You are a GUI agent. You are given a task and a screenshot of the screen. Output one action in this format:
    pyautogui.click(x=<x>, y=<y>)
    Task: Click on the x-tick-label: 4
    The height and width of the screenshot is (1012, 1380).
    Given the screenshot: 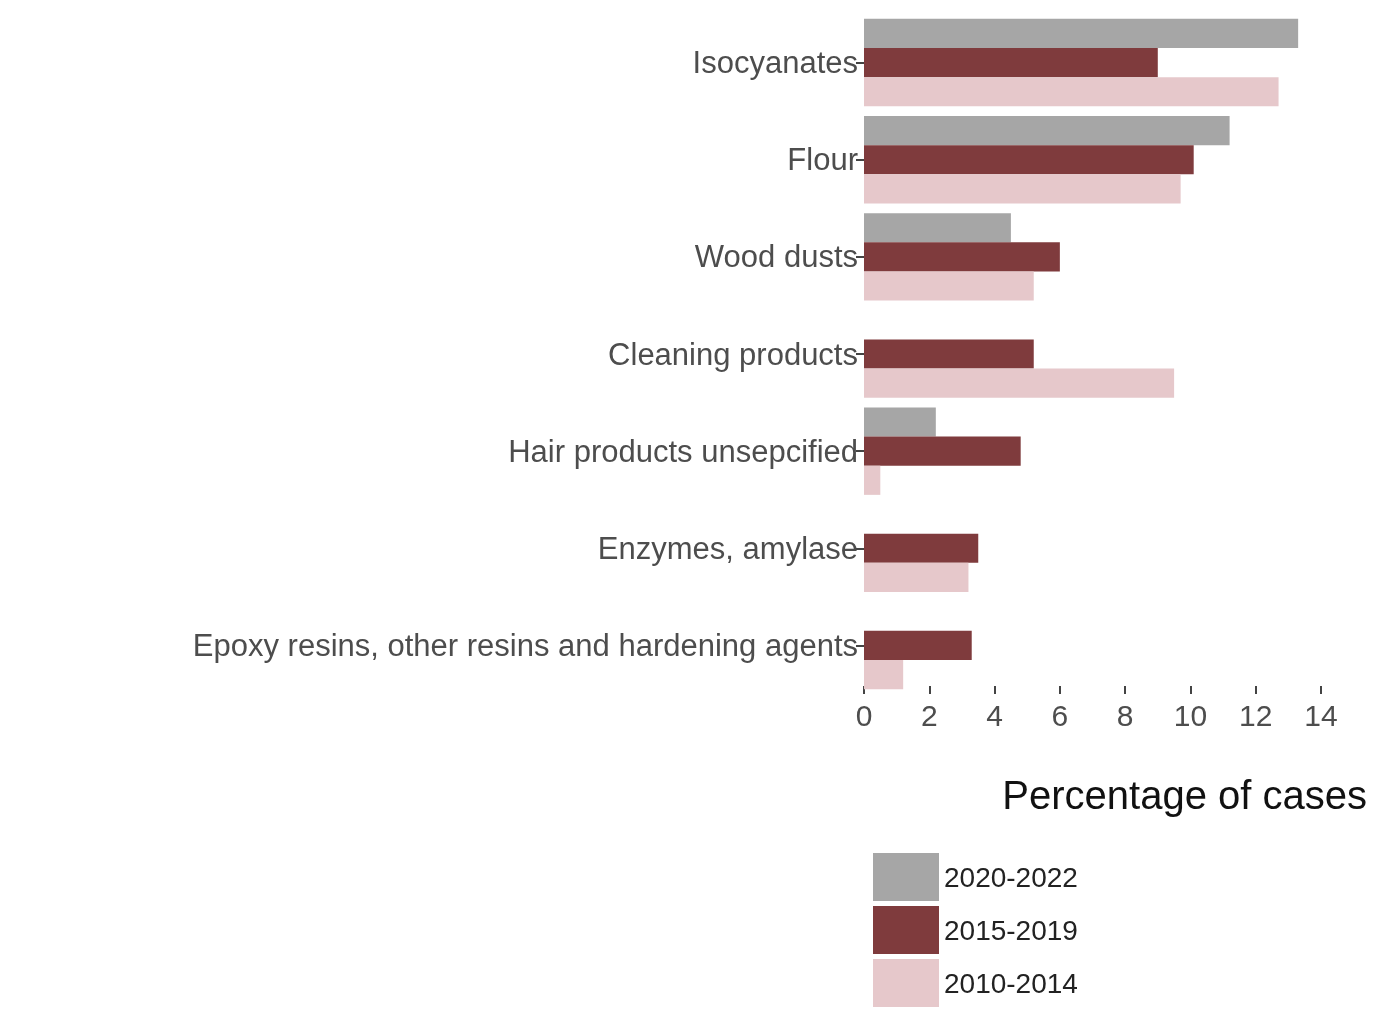 What is the action you would take?
    pyautogui.click(x=994, y=715)
    